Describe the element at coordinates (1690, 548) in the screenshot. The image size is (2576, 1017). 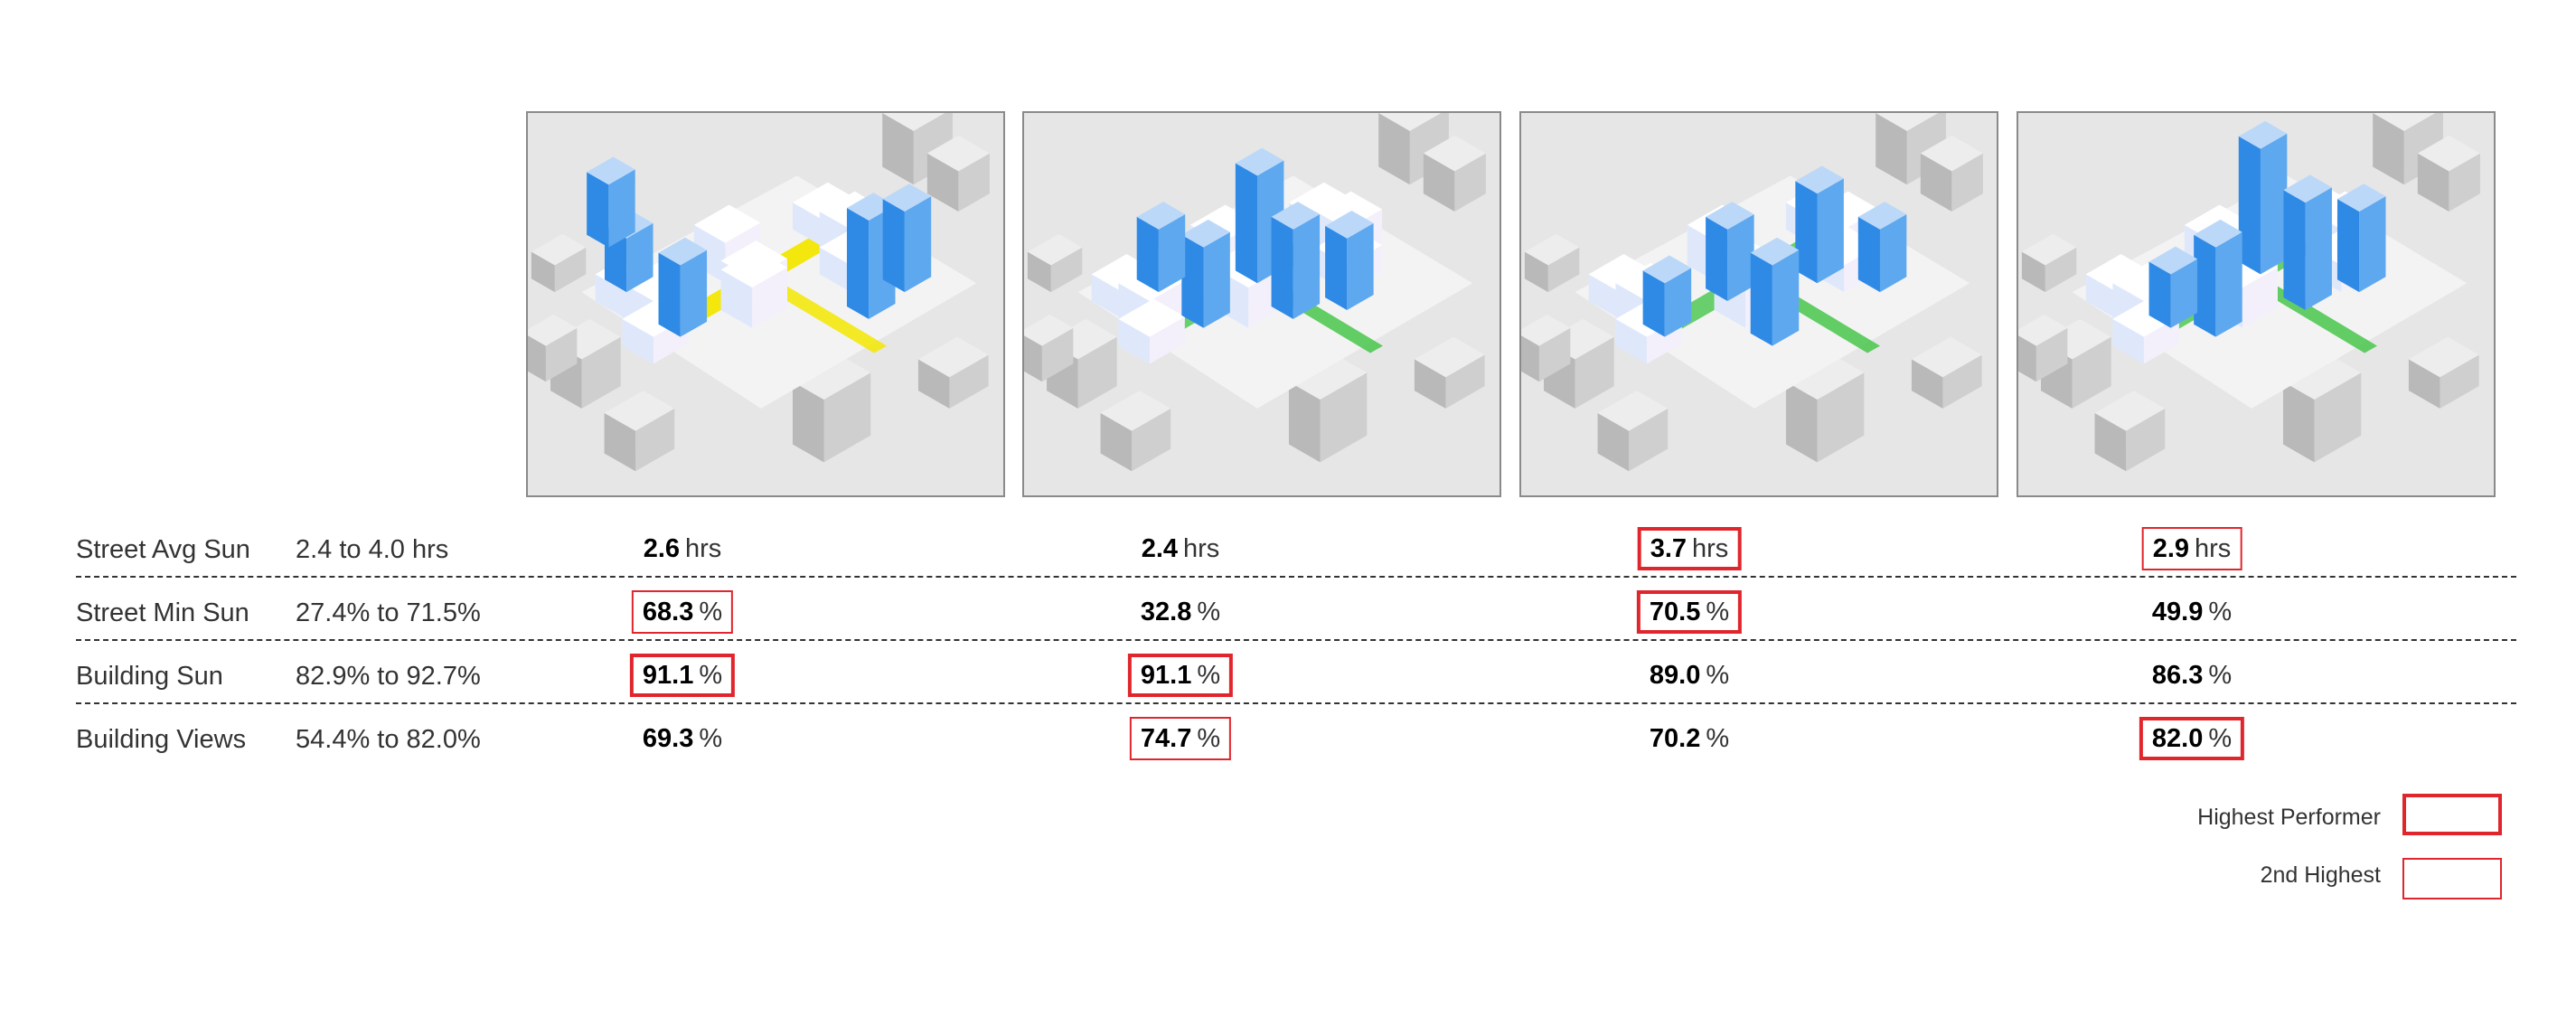
I see `metric-value-cell: 3.7 hrs` at that location.